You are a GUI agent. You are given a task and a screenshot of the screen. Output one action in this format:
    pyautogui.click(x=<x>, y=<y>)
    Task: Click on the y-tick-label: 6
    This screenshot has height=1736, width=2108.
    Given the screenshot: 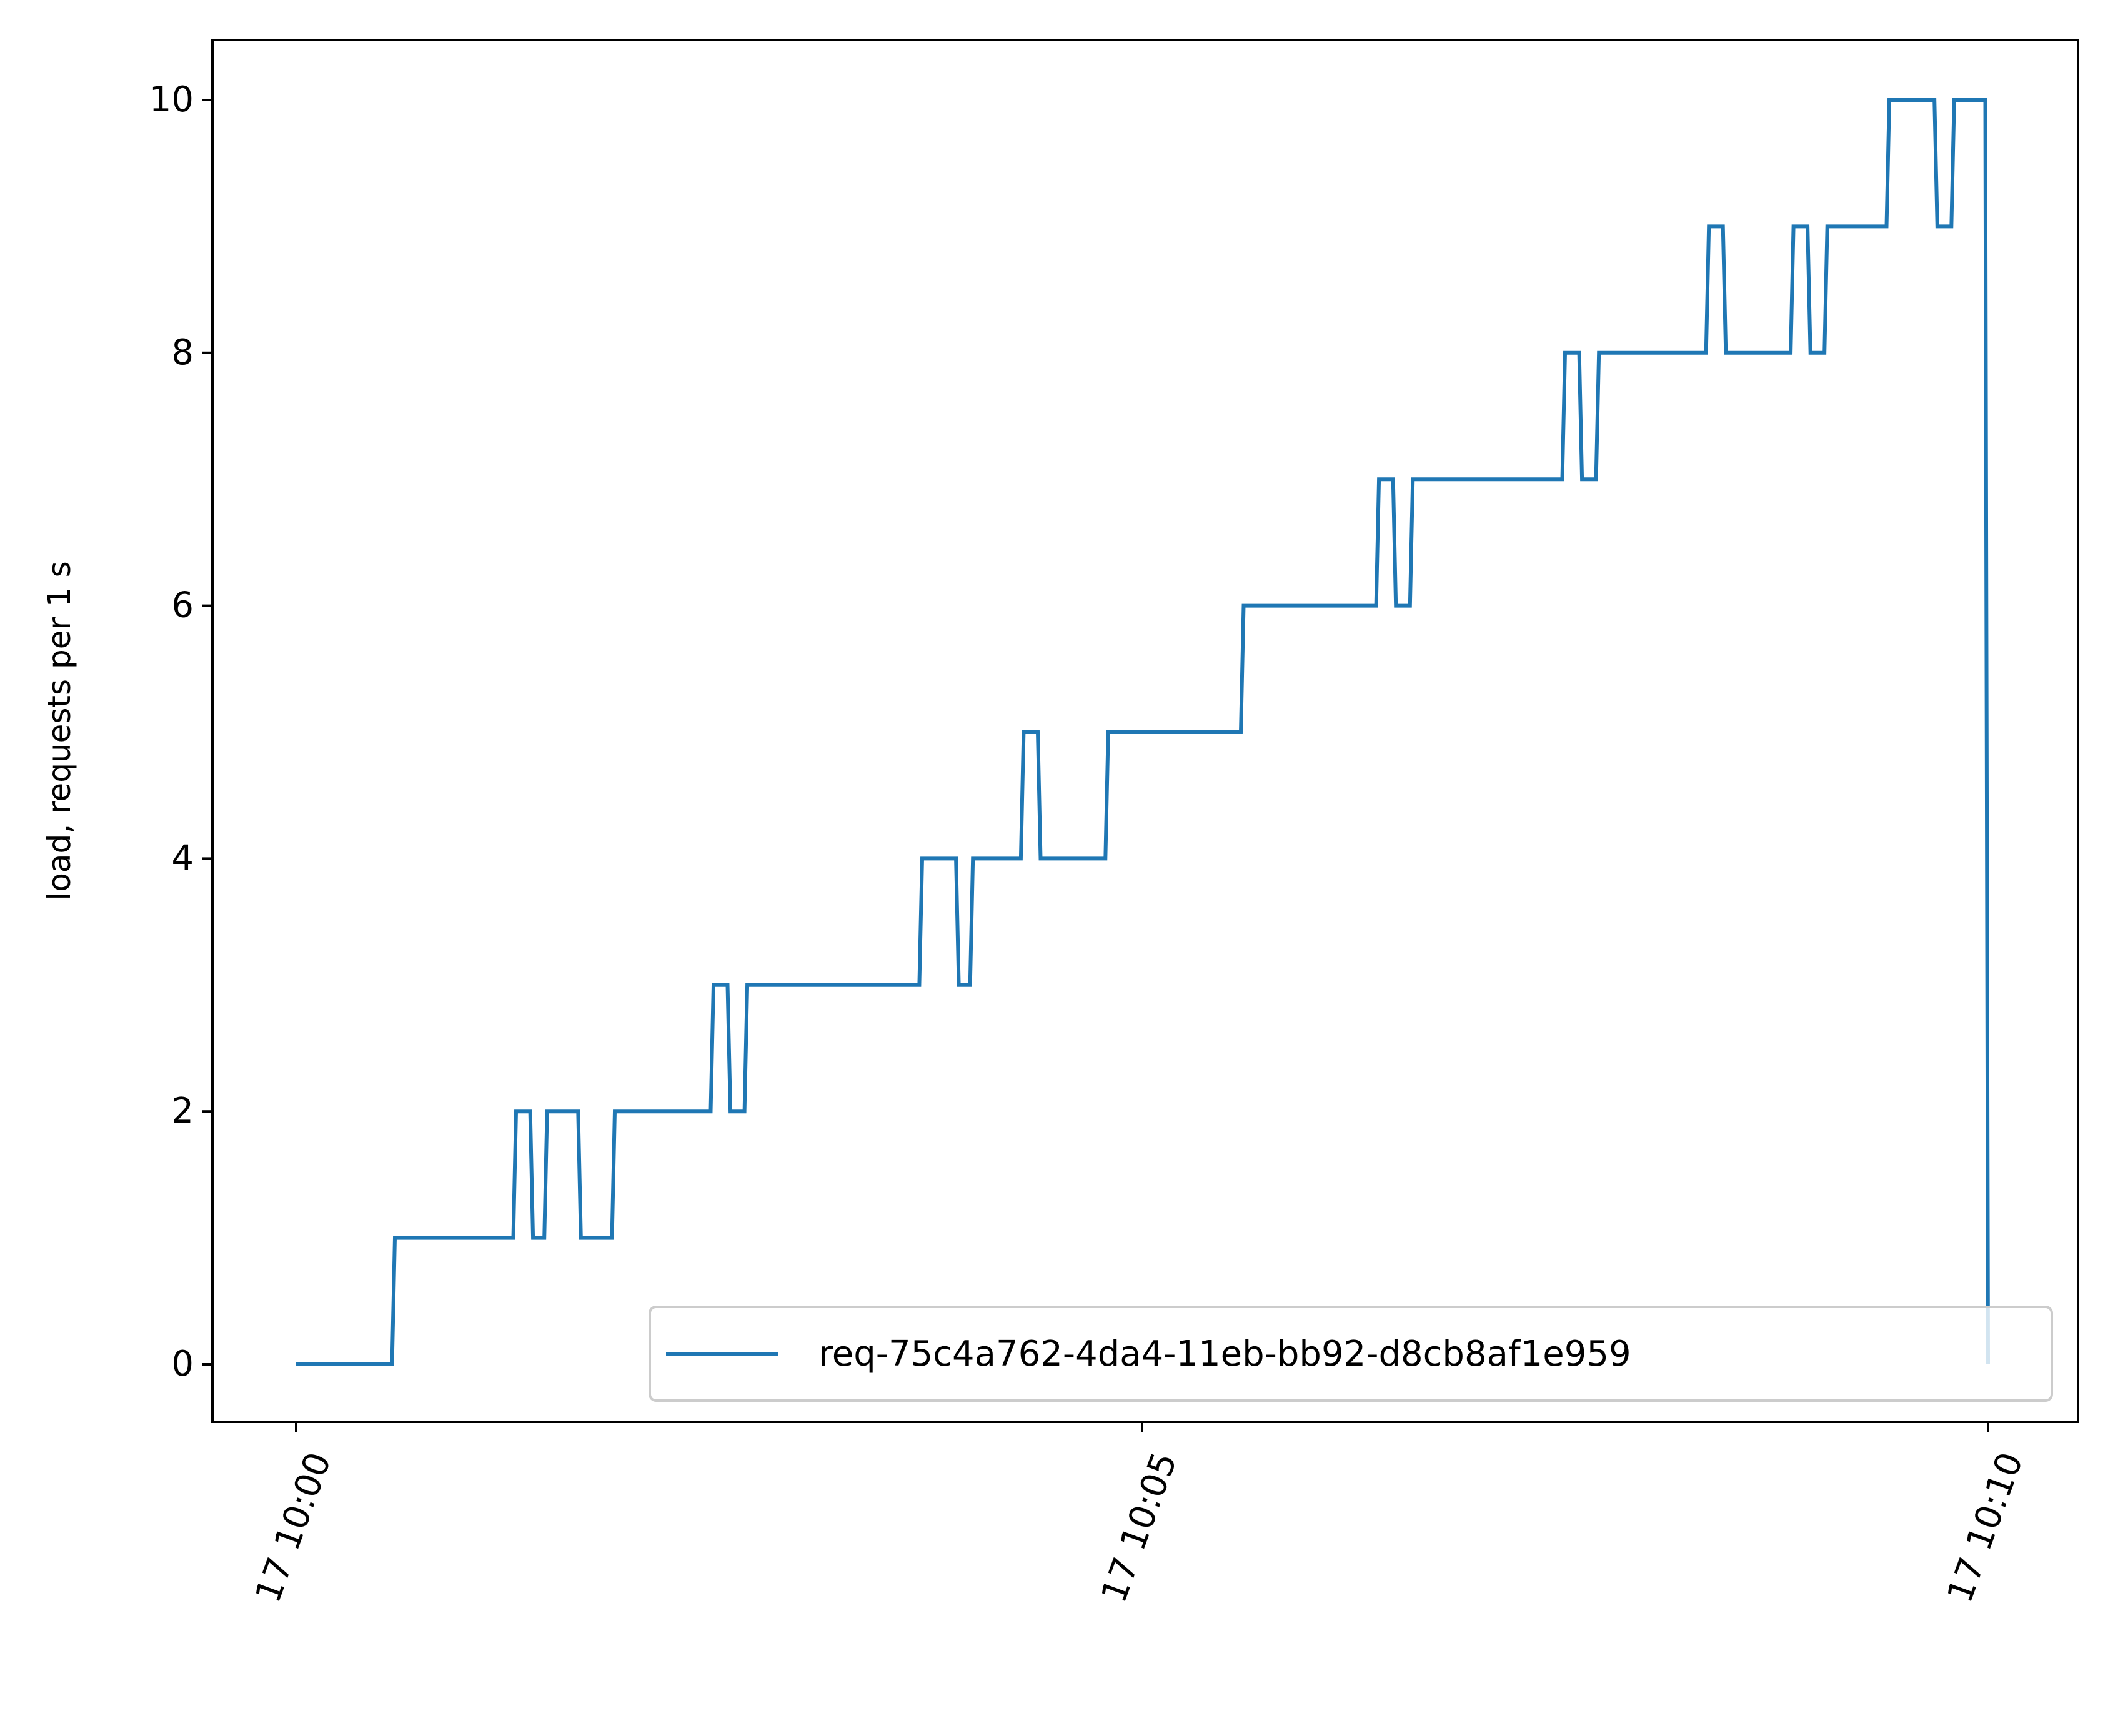 What is the action you would take?
    pyautogui.click(x=182, y=605)
    